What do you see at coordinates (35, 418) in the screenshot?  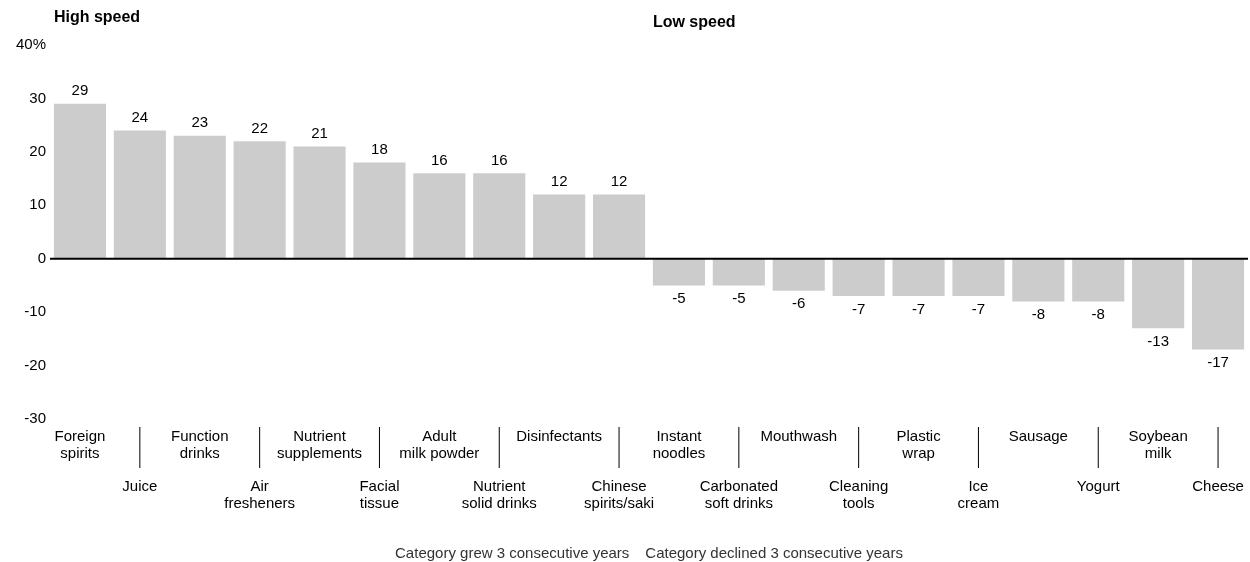 I see `y-tick-label: -30` at bounding box center [35, 418].